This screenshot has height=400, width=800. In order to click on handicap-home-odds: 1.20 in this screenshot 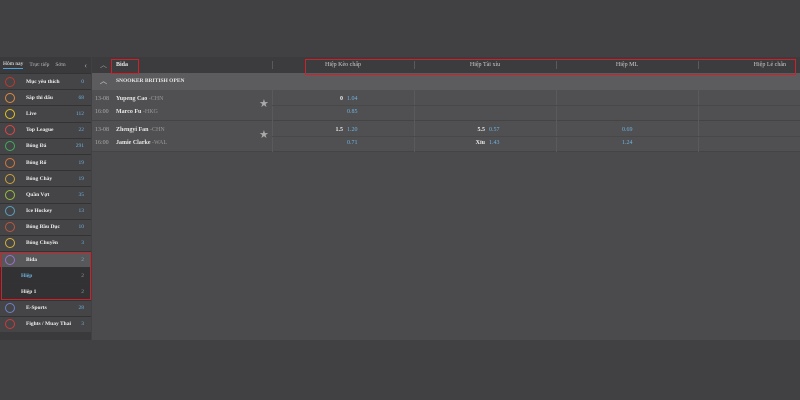, I will do `click(352, 130)`.